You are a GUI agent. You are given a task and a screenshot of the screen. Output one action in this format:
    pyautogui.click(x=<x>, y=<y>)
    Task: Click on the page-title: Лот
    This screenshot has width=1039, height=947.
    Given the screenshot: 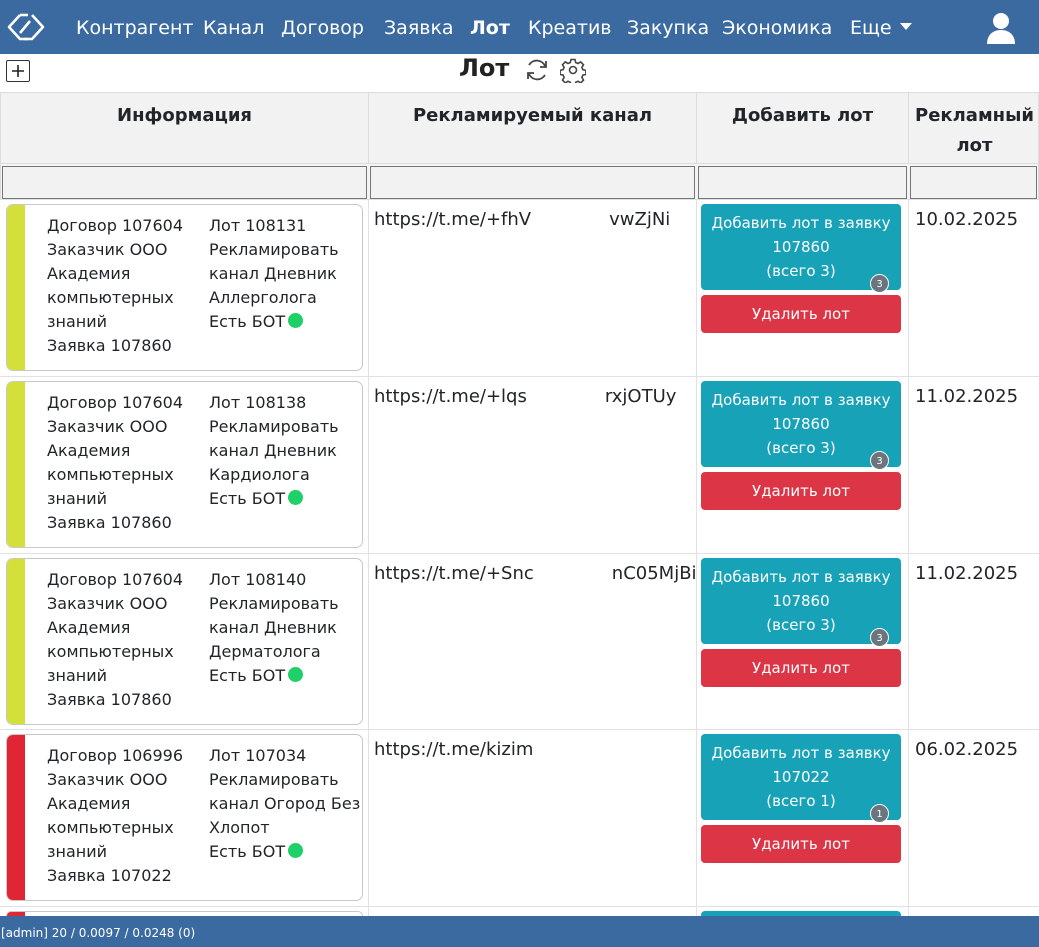 What is the action you would take?
    pyautogui.click(x=484, y=68)
    